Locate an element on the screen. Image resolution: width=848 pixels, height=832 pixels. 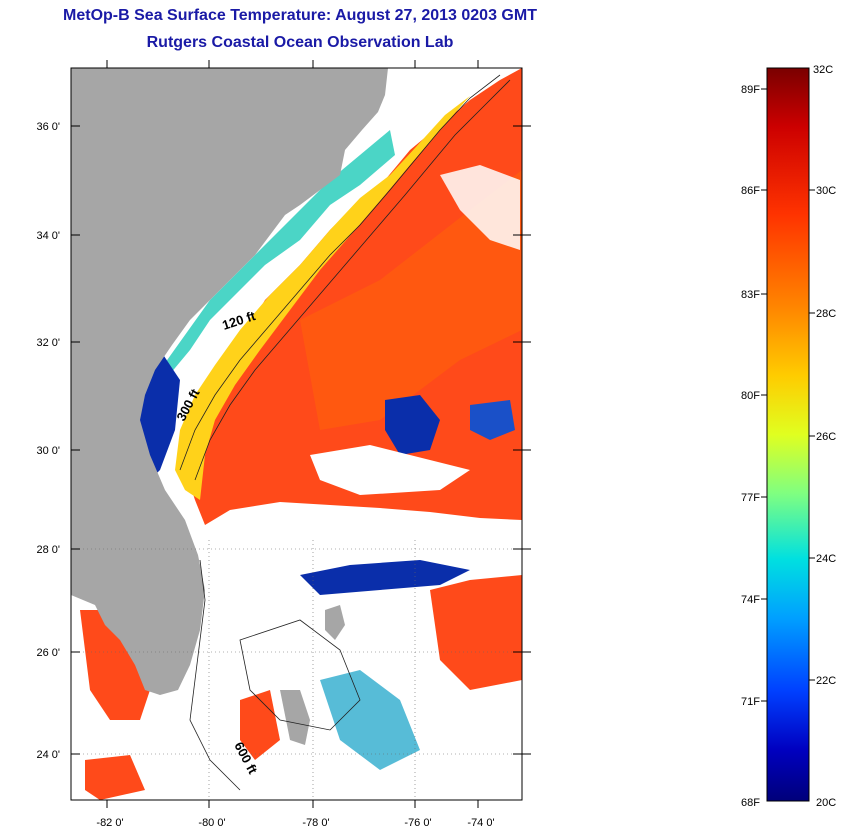
longitude-labels: -82 0' -80 0' -78 0' -76 0' -74 0' is located at coordinates (295, 823).